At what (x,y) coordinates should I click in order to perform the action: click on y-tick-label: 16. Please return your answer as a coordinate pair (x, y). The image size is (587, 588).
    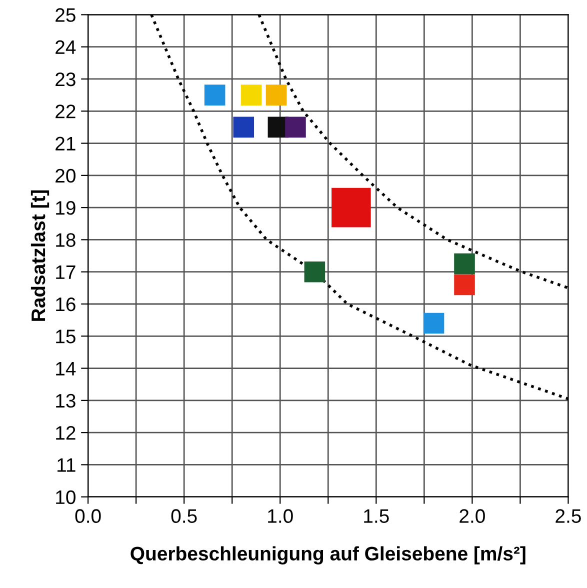
    Looking at the image, I should click on (66, 304).